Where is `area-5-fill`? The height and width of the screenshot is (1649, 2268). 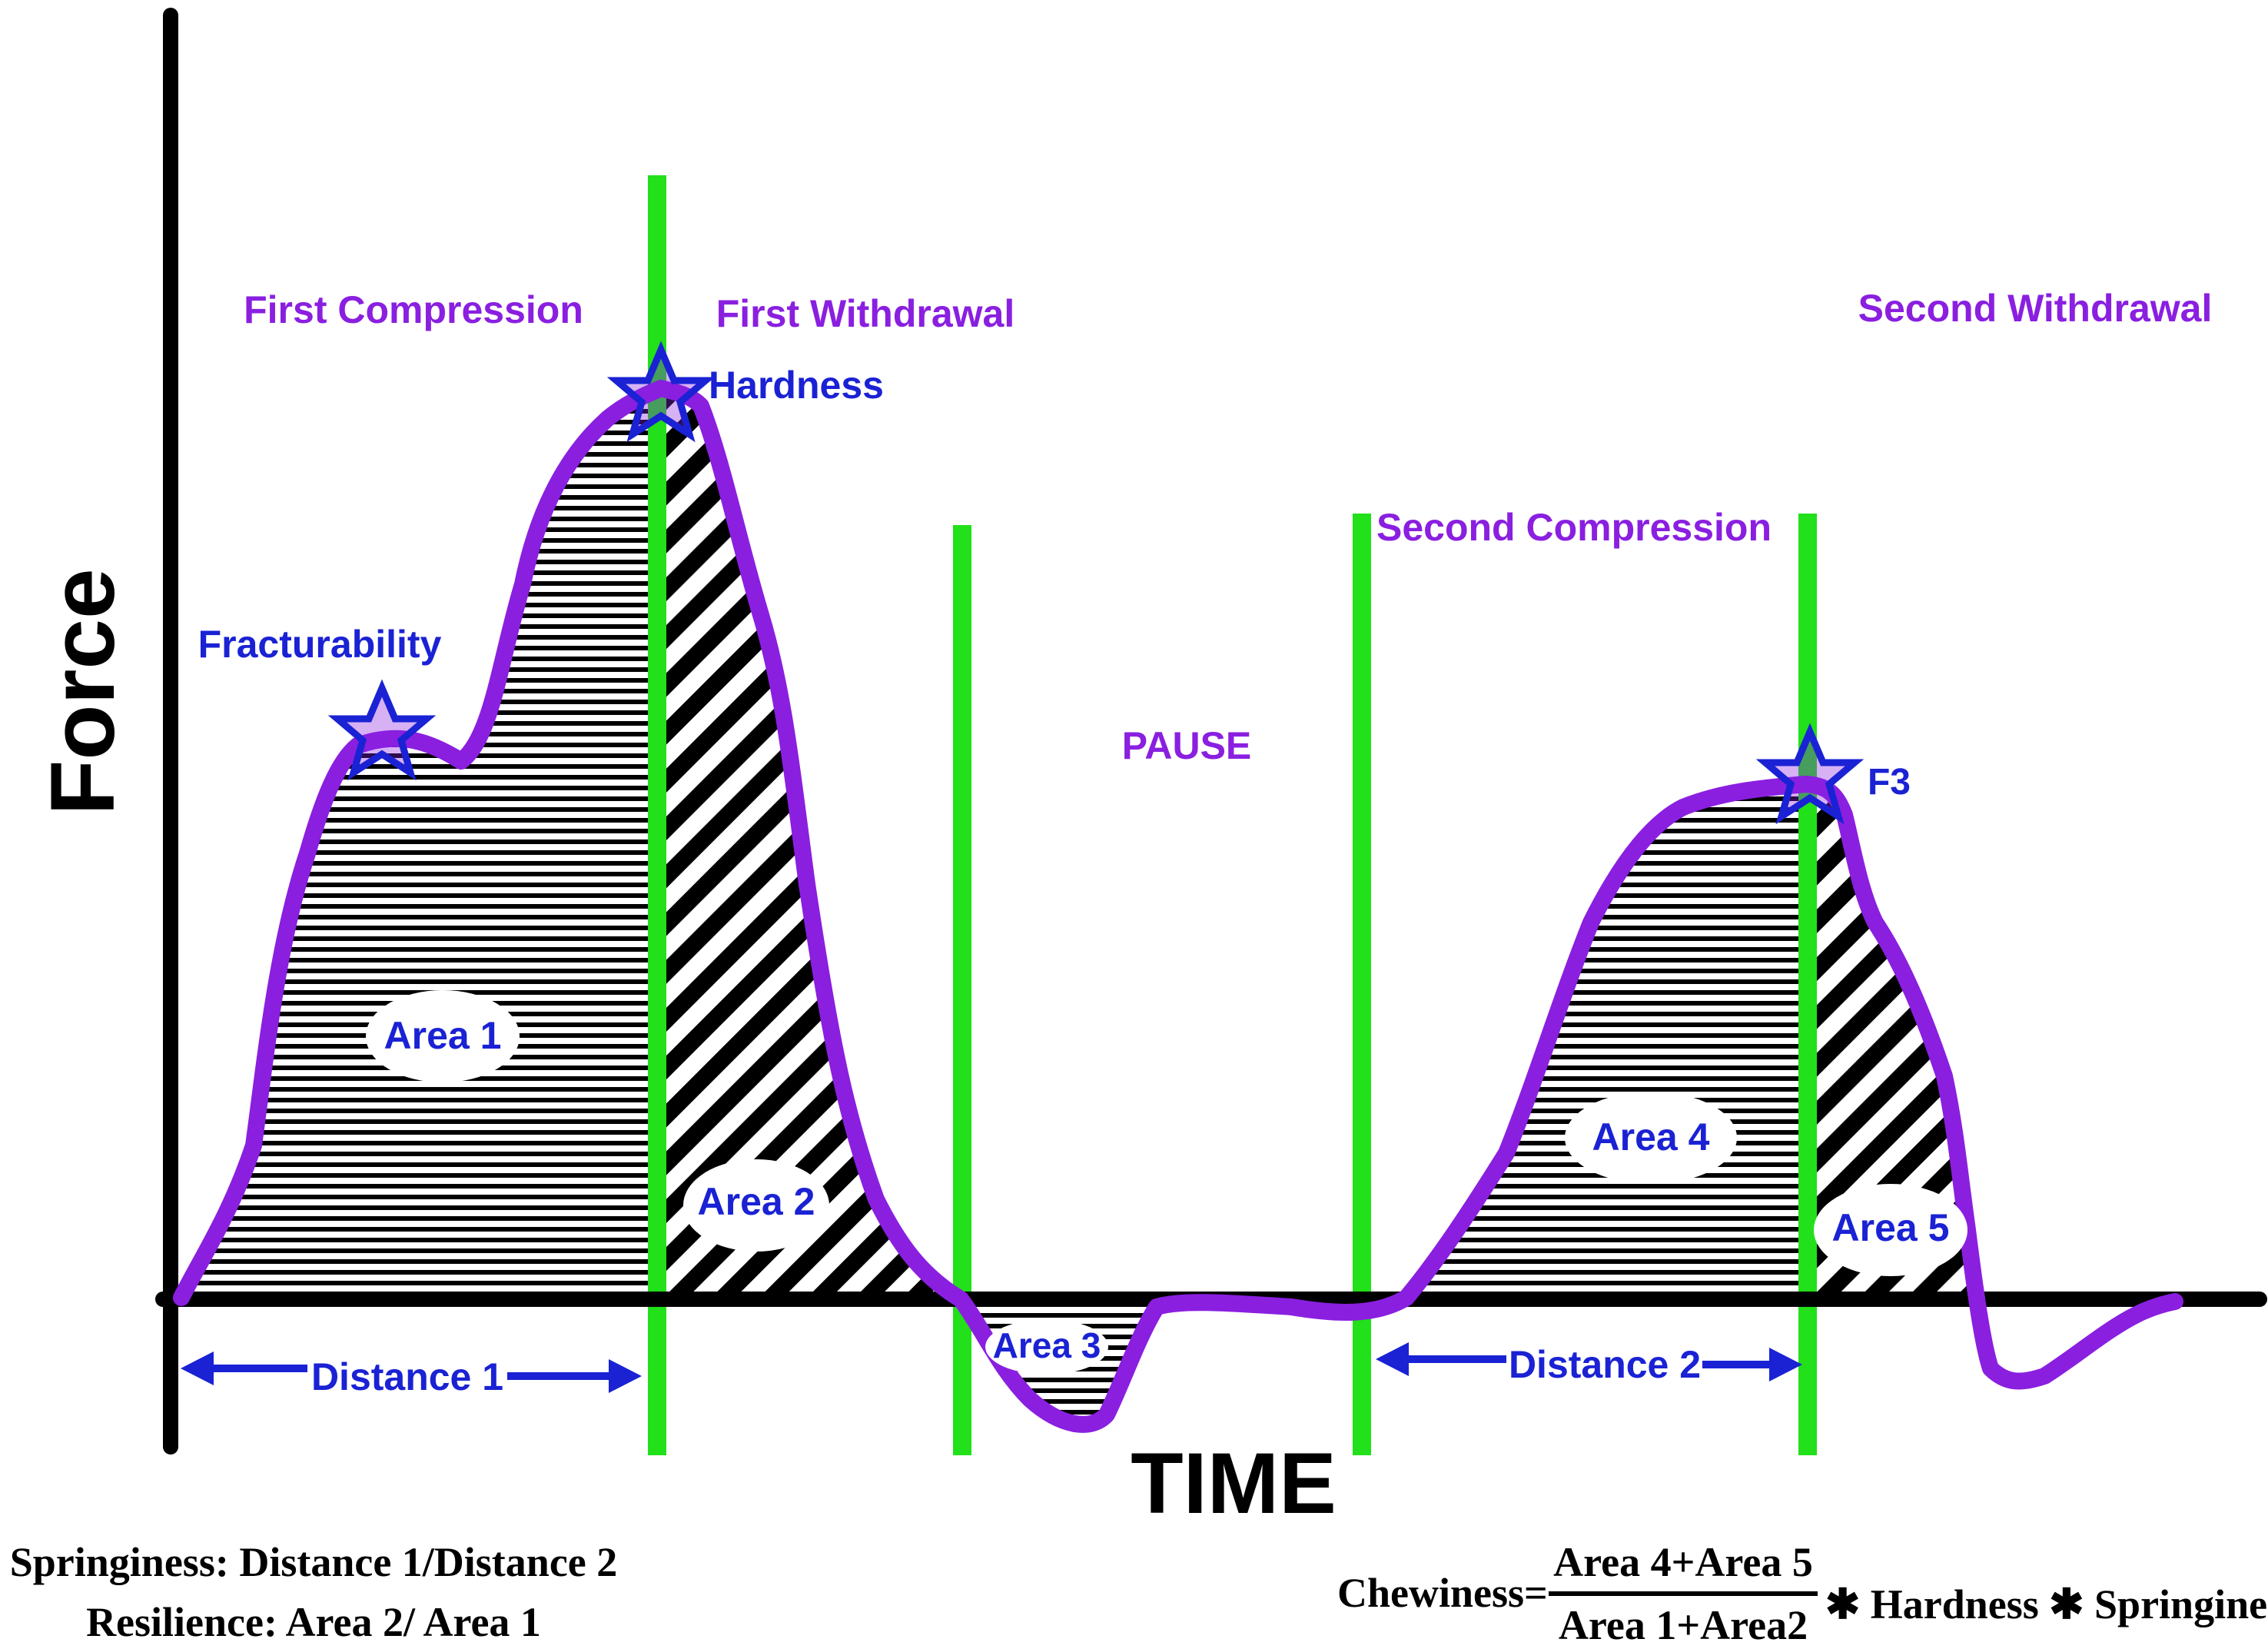
area-5-fill is located at coordinates (1891, 1041).